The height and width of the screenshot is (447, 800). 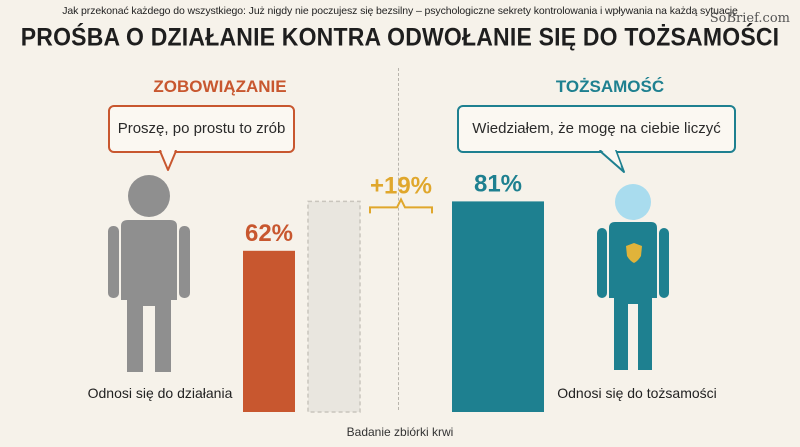 I want to click on watermark: SoBrief.com, so click(x=749, y=18).